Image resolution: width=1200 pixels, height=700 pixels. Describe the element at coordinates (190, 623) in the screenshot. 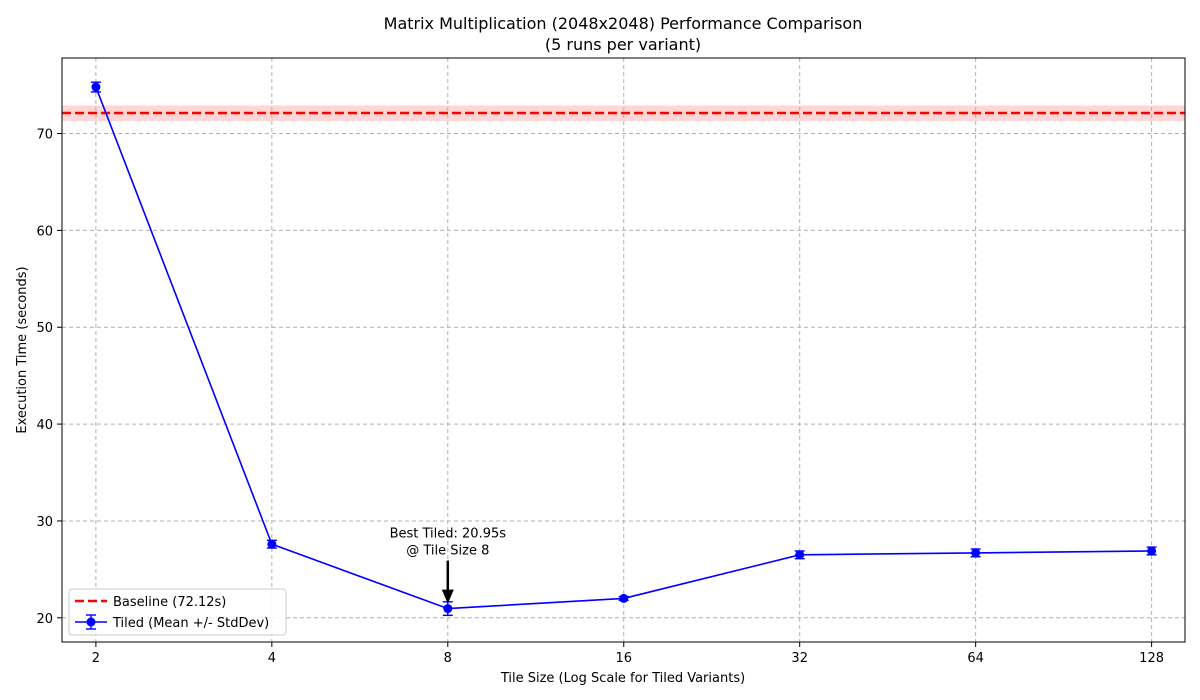

I see `legend-series-label: Tiled (Mean +/- StdDev)` at that location.